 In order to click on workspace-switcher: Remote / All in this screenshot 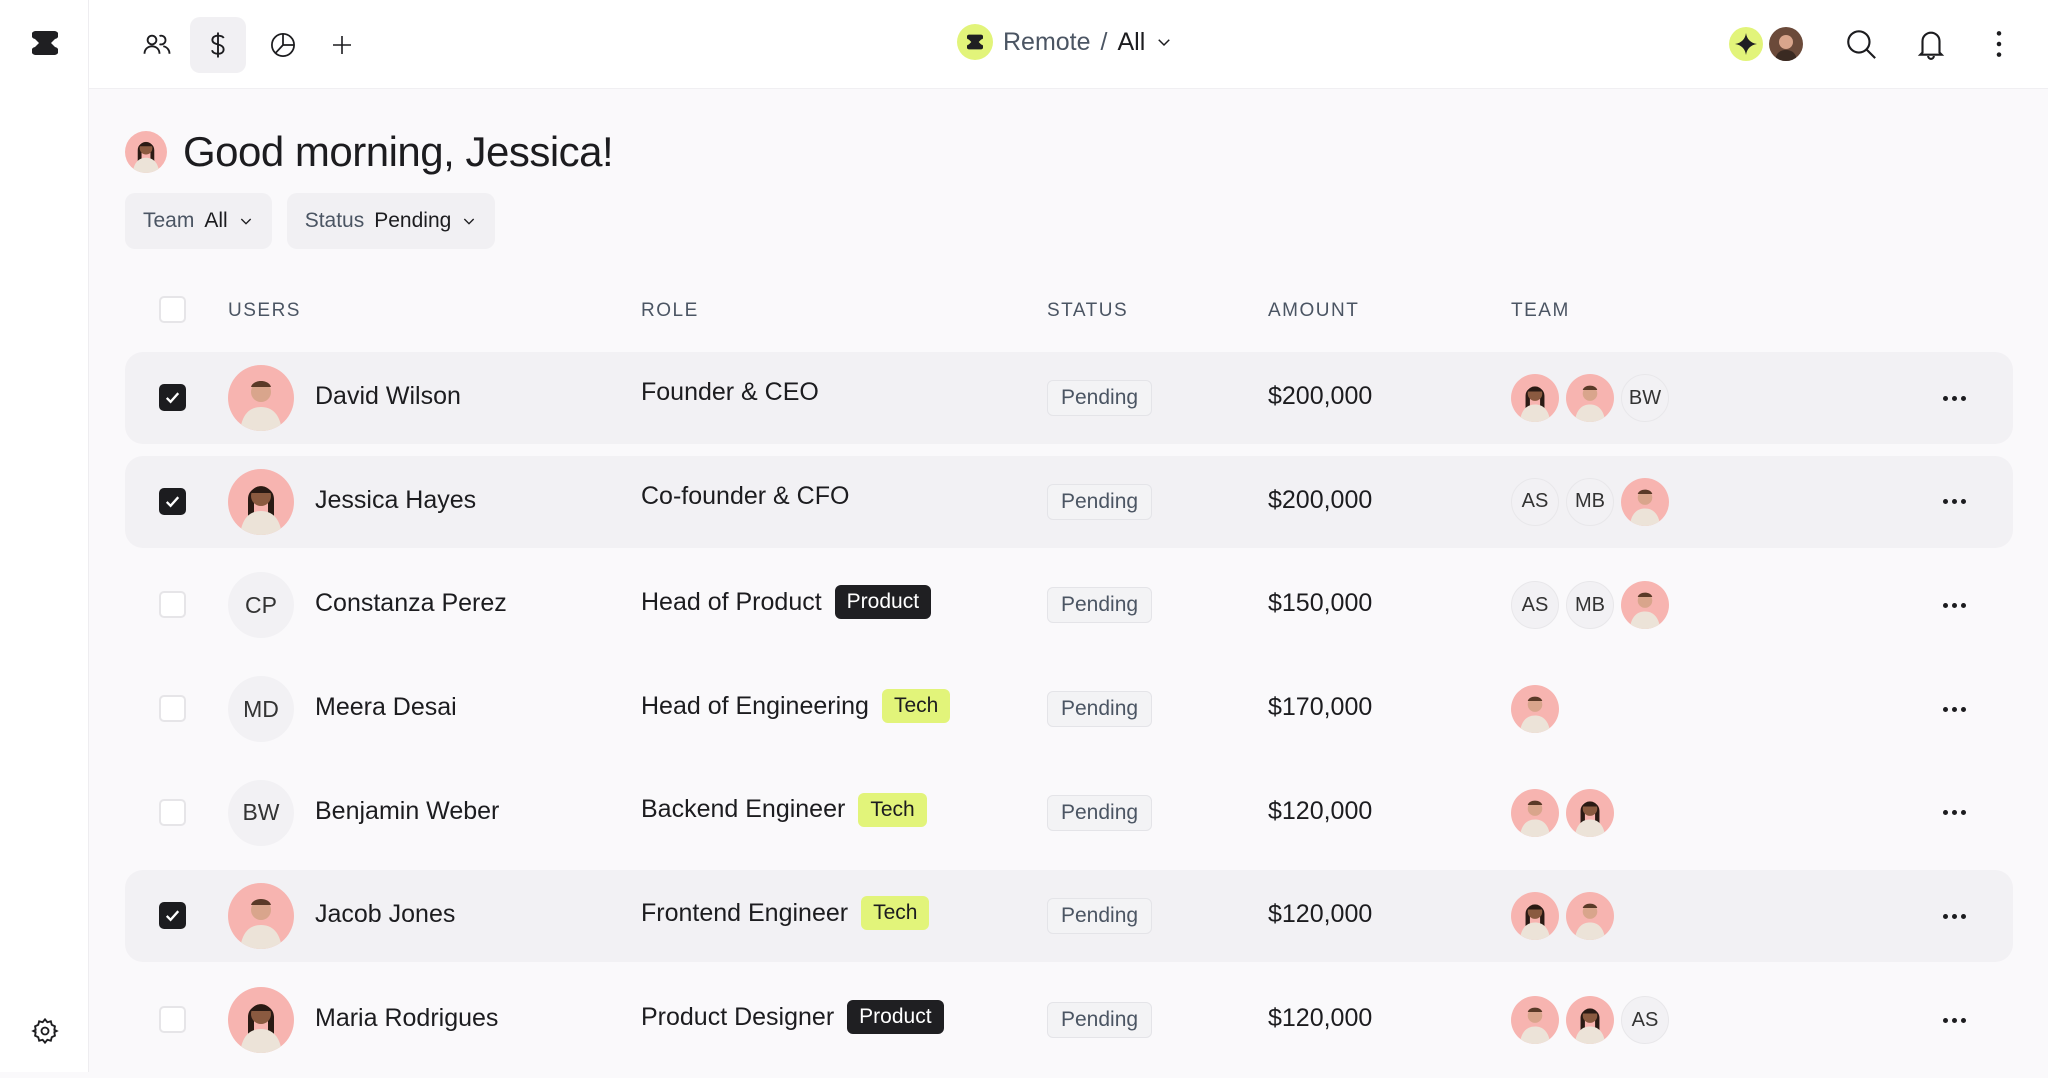, I will do `click(1065, 42)`.